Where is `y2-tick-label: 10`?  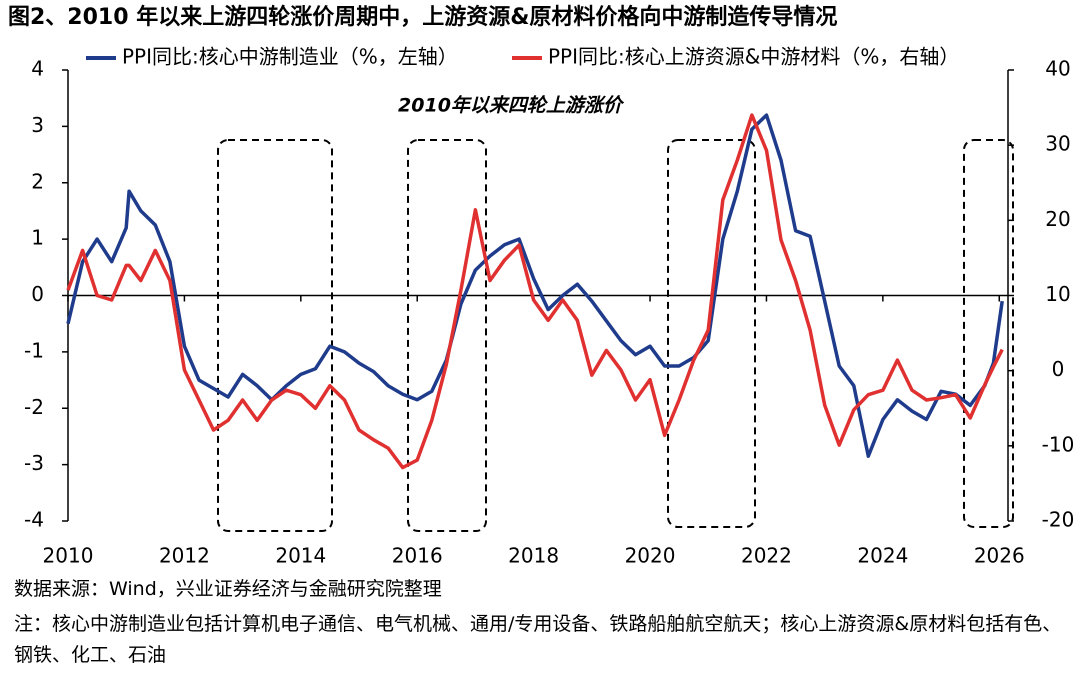 y2-tick-label: 10 is located at coordinates (1057, 294).